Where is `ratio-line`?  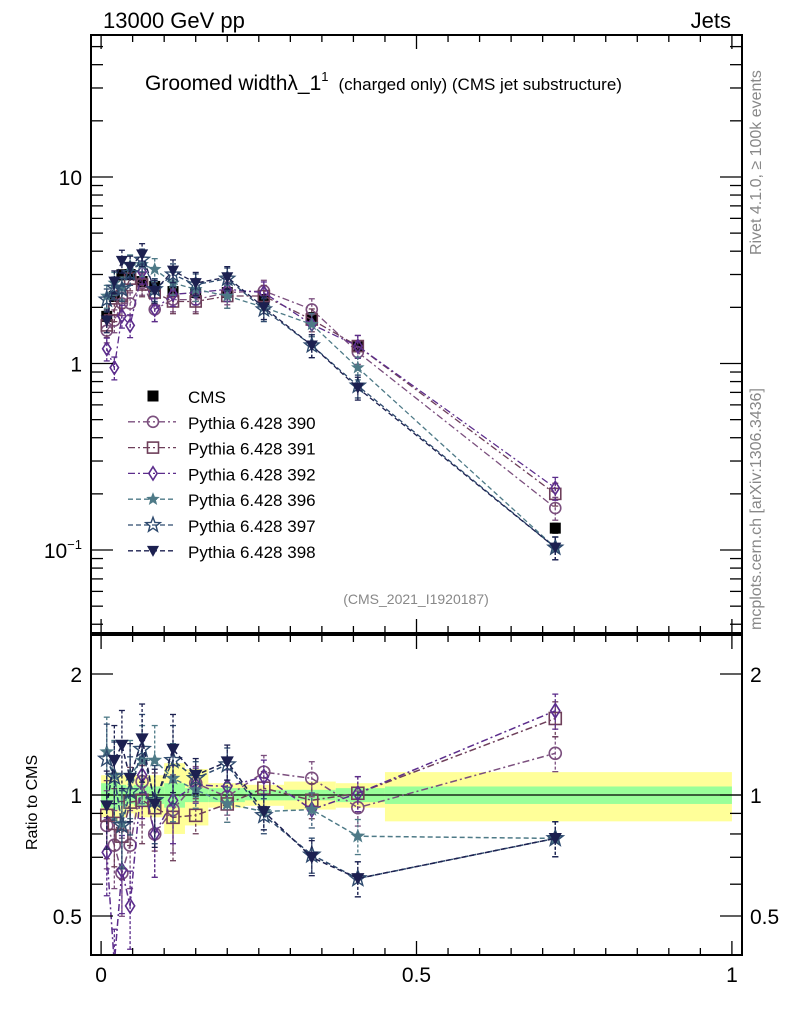
ratio-line is located at coordinates (331, 832).